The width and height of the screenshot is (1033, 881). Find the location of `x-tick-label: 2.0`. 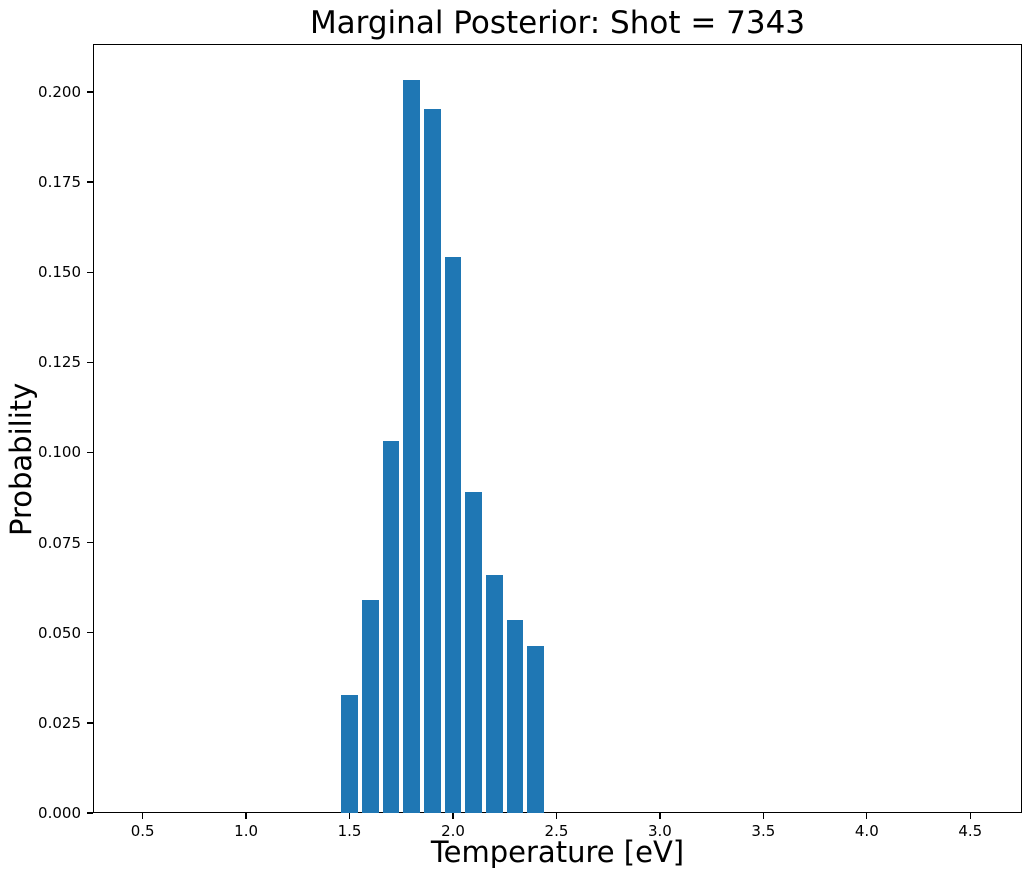

x-tick-label: 2.0 is located at coordinates (453, 831).